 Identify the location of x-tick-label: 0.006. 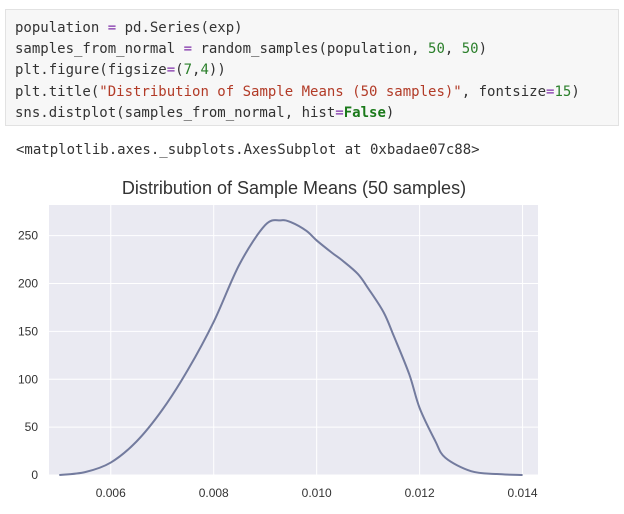
(111, 493).